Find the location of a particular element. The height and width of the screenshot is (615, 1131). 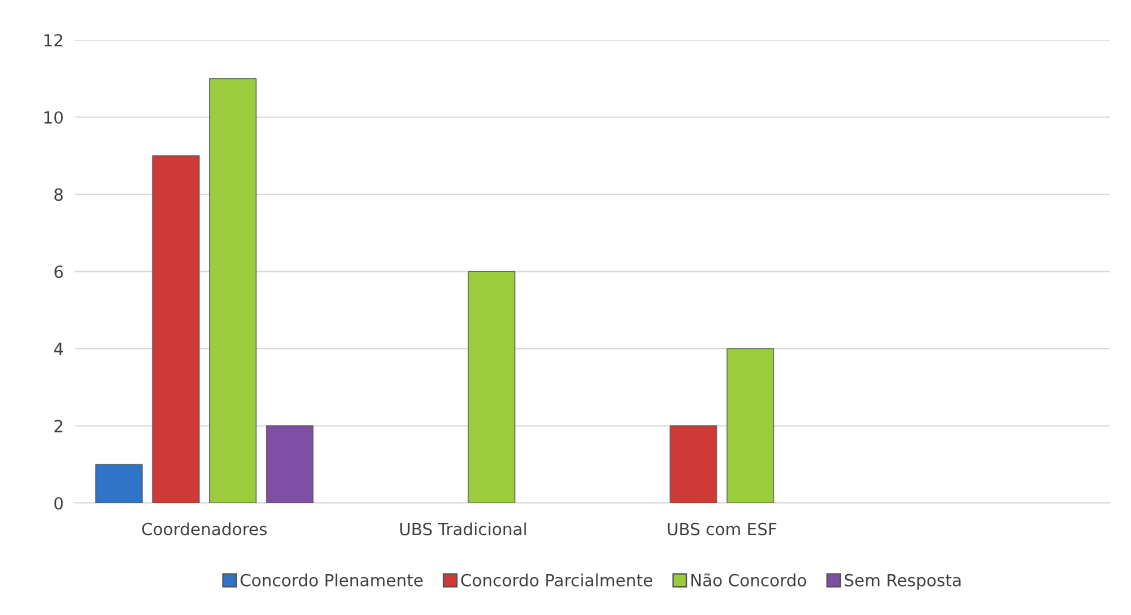

y-tick-label: 10 is located at coordinates (53, 117).